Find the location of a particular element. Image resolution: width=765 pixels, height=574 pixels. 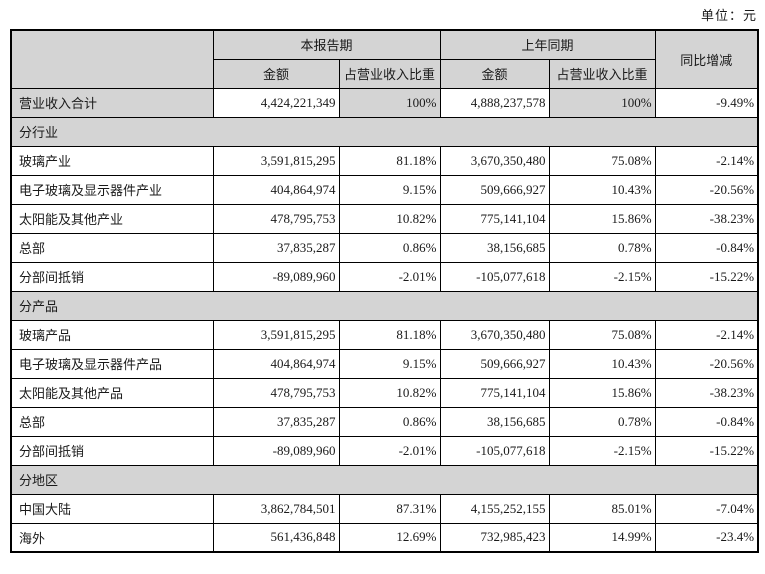

current-amount-cell: 37,835,287 is located at coordinates (276, 247).